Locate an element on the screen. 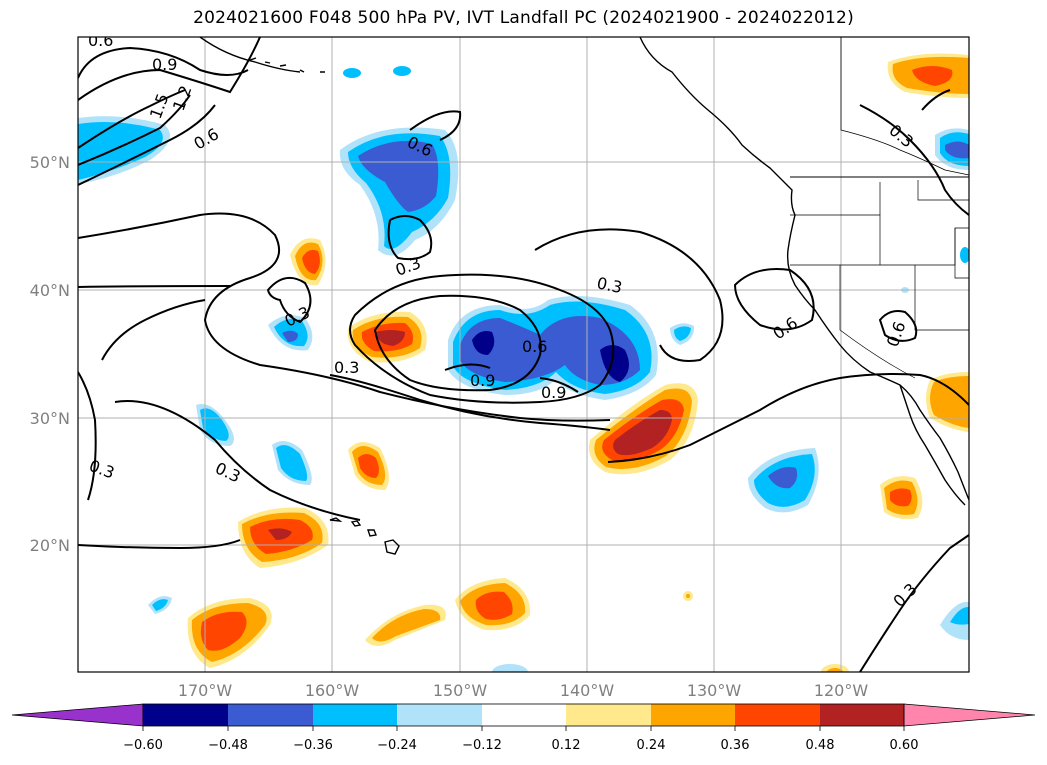 This screenshot has width=1047, height=765. colorbar-label: 0.60 is located at coordinates (904, 745).